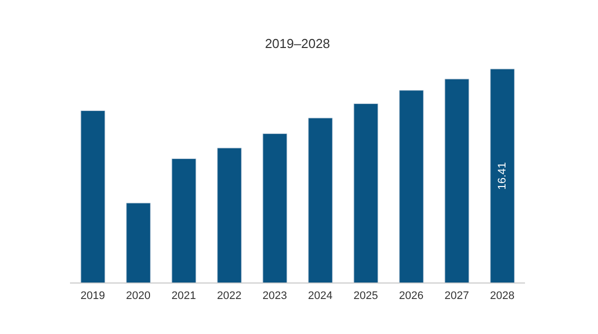 This screenshot has height=334, width=598. I want to click on x-tick-label: 2026, so click(411, 296).